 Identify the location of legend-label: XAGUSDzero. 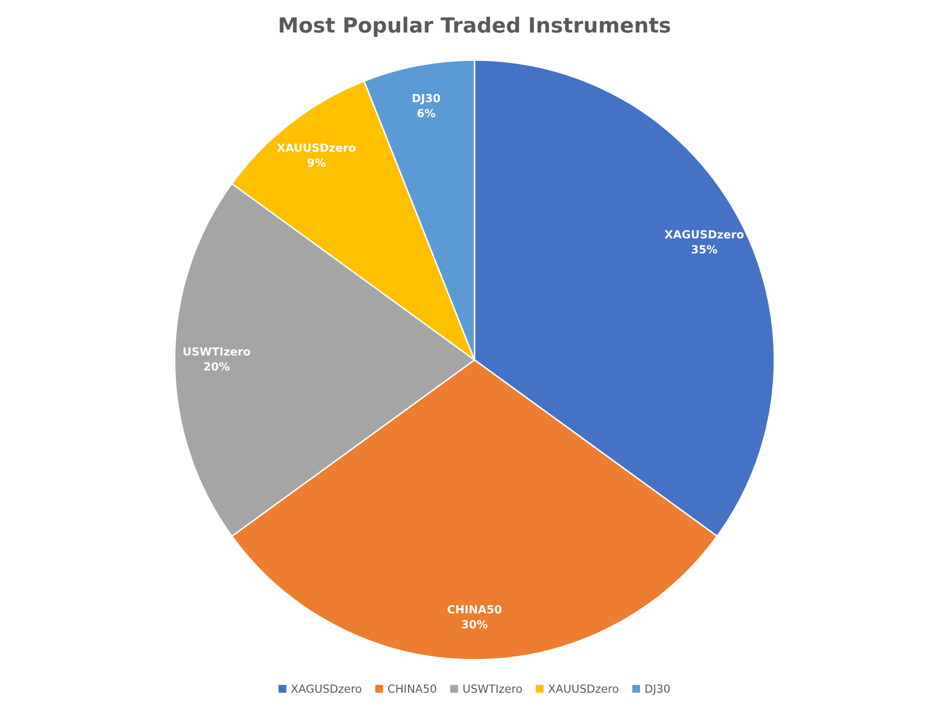
(326, 688).